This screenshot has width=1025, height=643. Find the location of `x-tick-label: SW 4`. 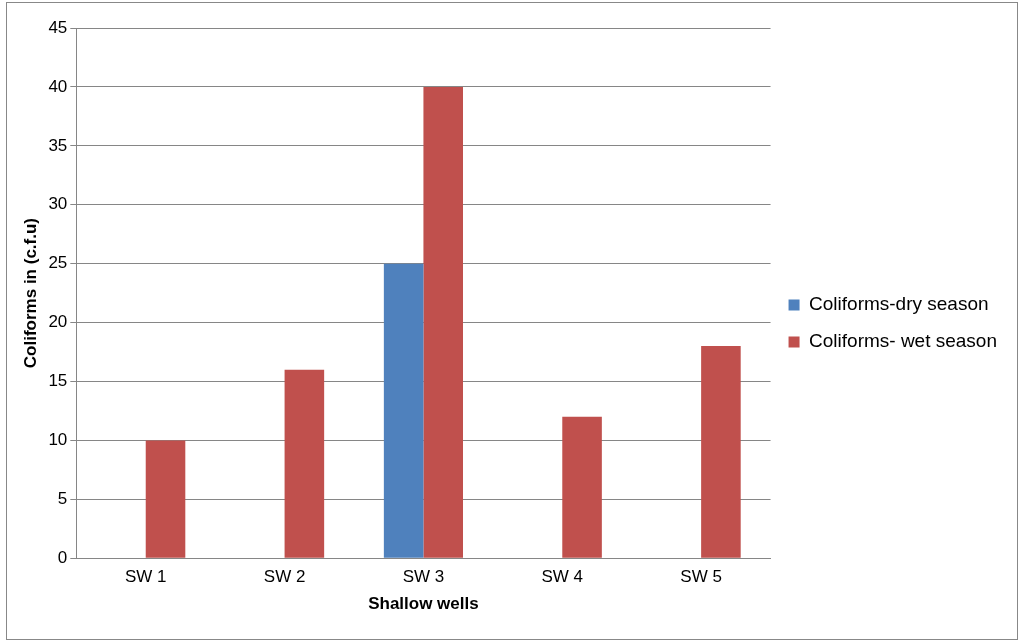

x-tick-label: SW 4 is located at coordinates (562, 577).